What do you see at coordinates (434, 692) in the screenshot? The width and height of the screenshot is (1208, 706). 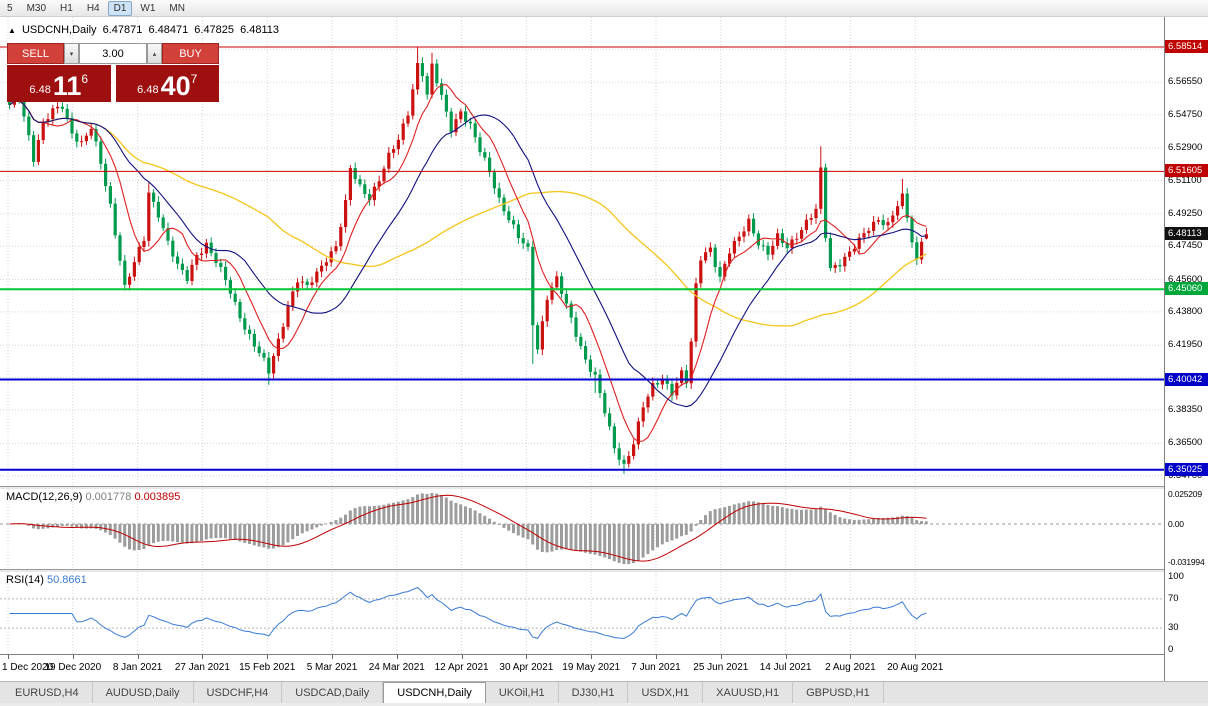 I see `chart-tab-usdcnh-daily: USDCNH,Daily` at bounding box center [434, 692].